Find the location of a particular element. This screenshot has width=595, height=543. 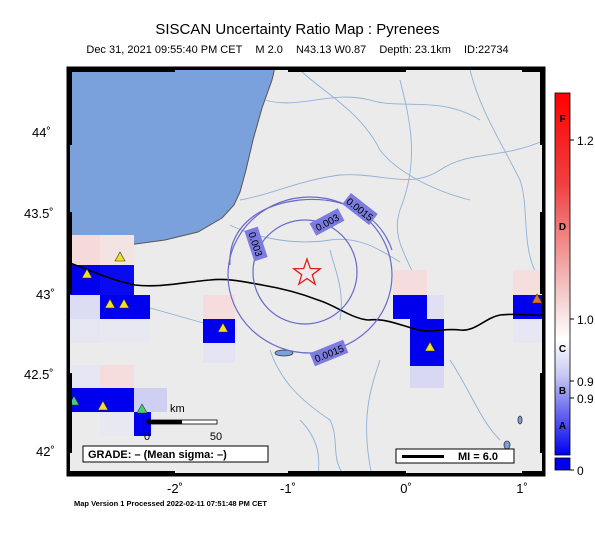

colorbar-letter: A is located at coordinates (562, 426).